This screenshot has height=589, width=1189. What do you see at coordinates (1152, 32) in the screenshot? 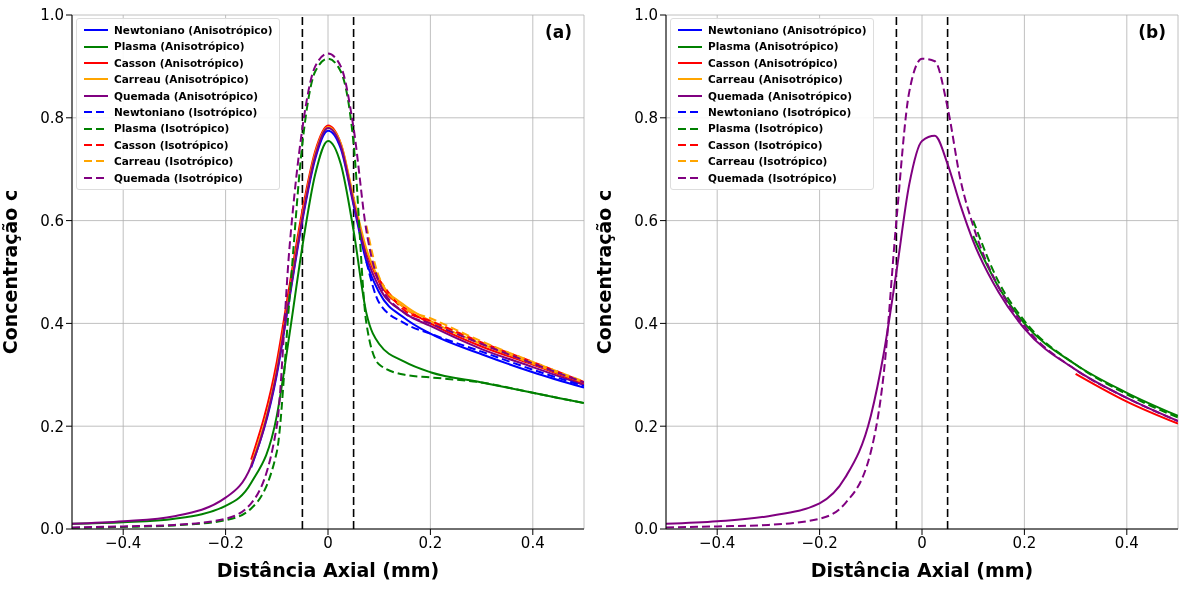
I see `annotation: (b)` at bounding box center [1152, 32].